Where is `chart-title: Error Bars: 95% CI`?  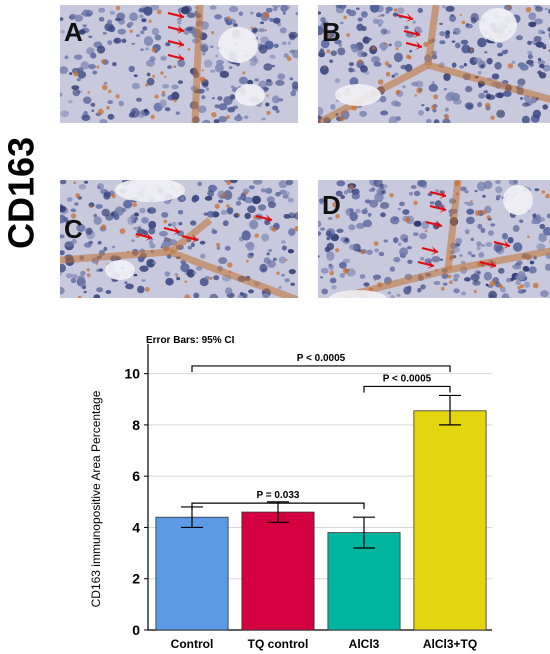
chart-title: Error Bars: 95% CI is located at coordinates (190, 340).